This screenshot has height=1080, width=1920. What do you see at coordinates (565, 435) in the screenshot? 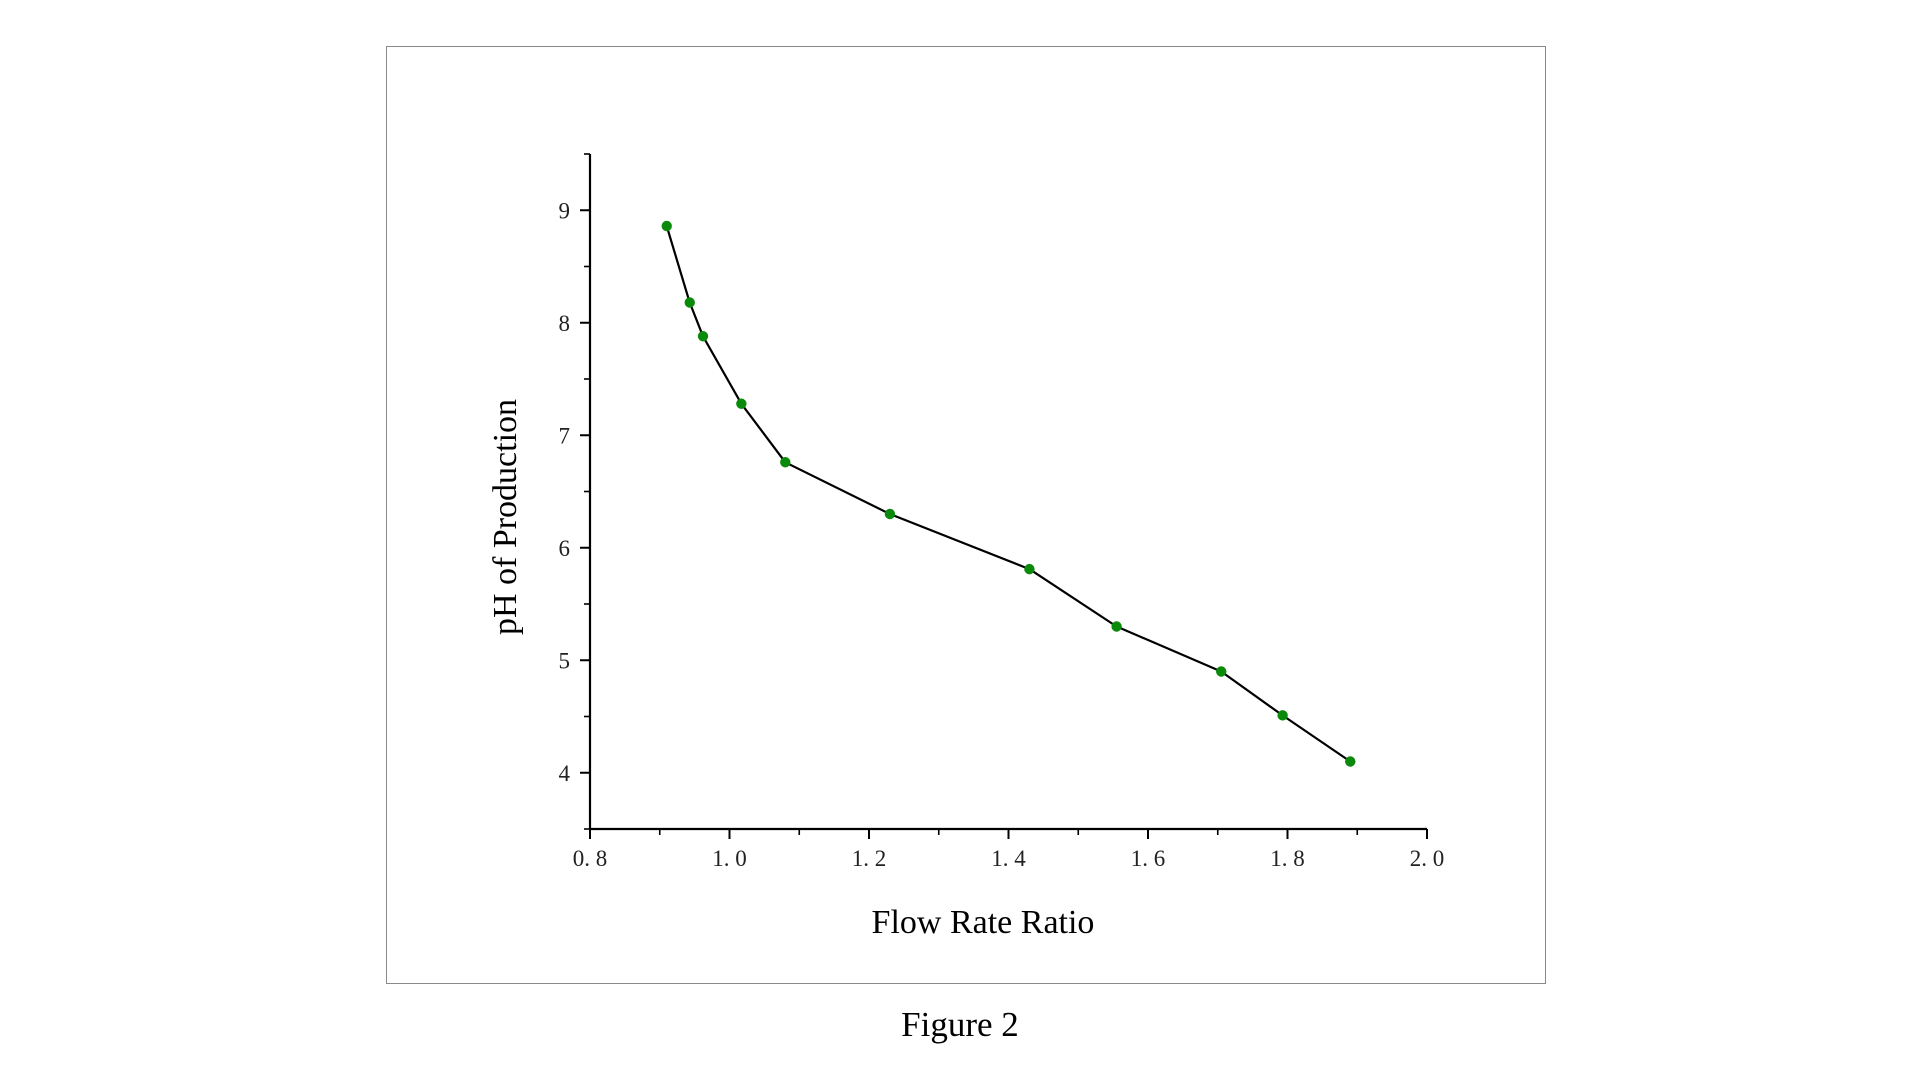
I see `y-tick-label: 7` at bounding box center [565, 435].